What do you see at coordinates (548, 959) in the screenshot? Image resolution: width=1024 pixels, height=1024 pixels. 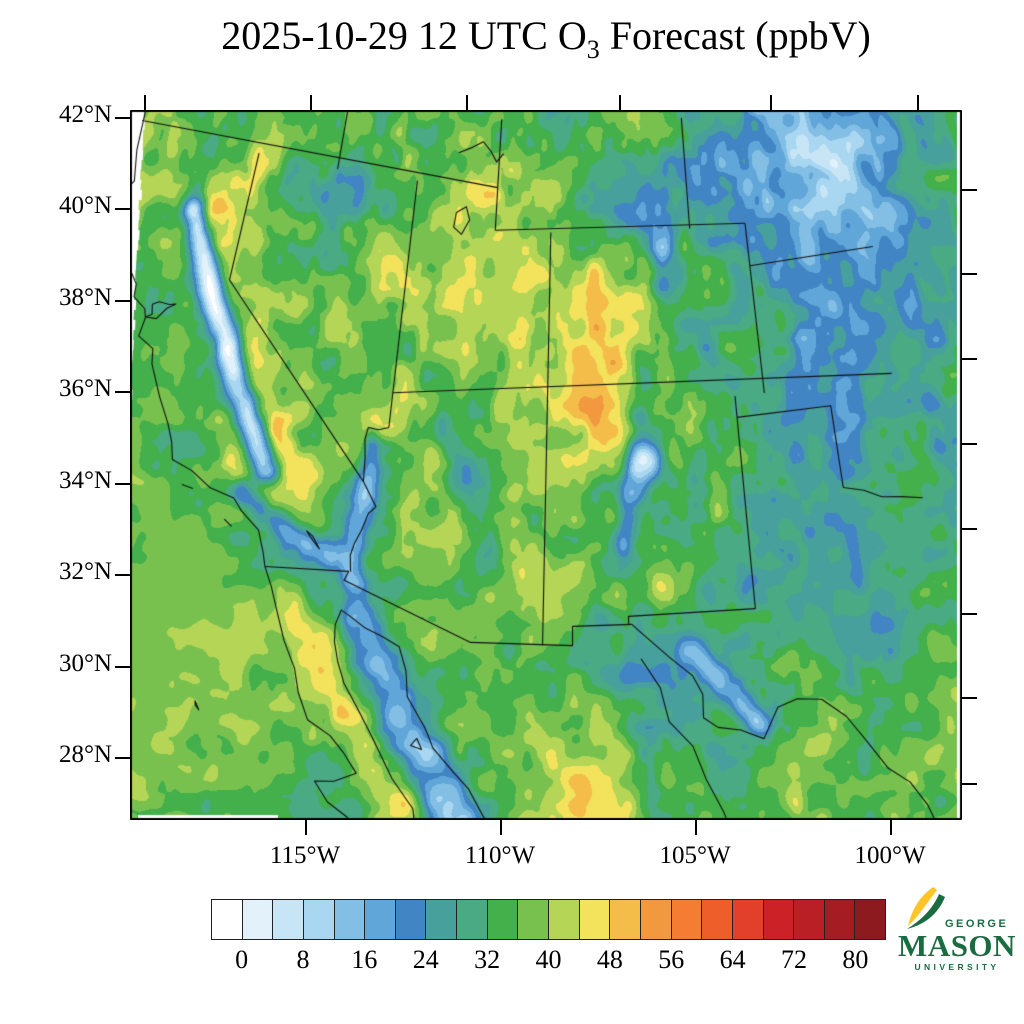 I see `colorbar-tick-label: 40` at bounding box center [548, 959].